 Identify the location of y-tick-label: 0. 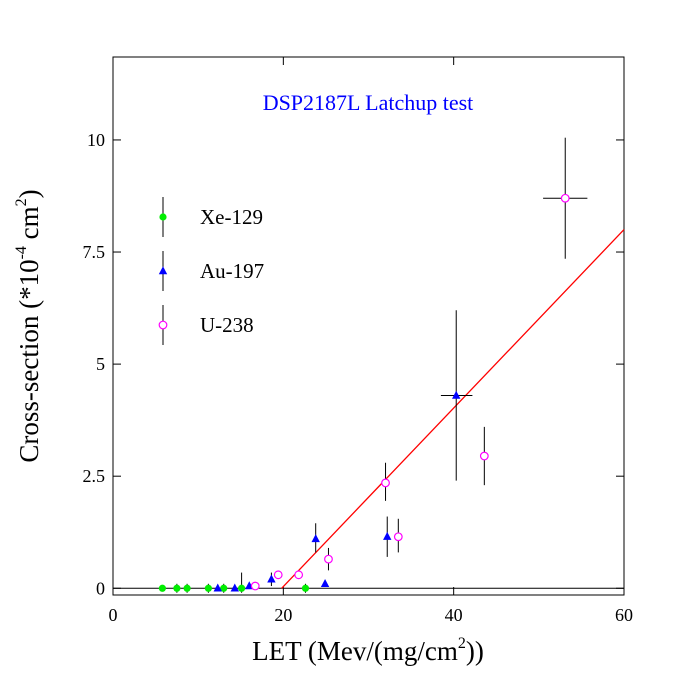
(100, 588).